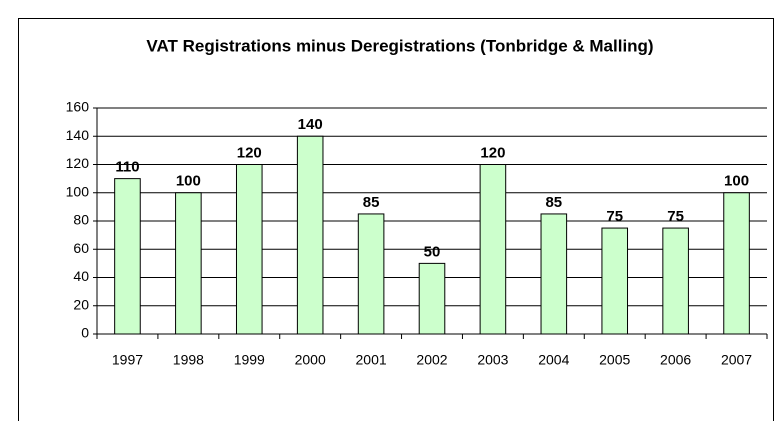 This screenshot has height=421, width=783. What do you see at coordinates (492, 360) in the screenshot?
I see `x-tick-label: 2003` at bounding box center [492, 360].